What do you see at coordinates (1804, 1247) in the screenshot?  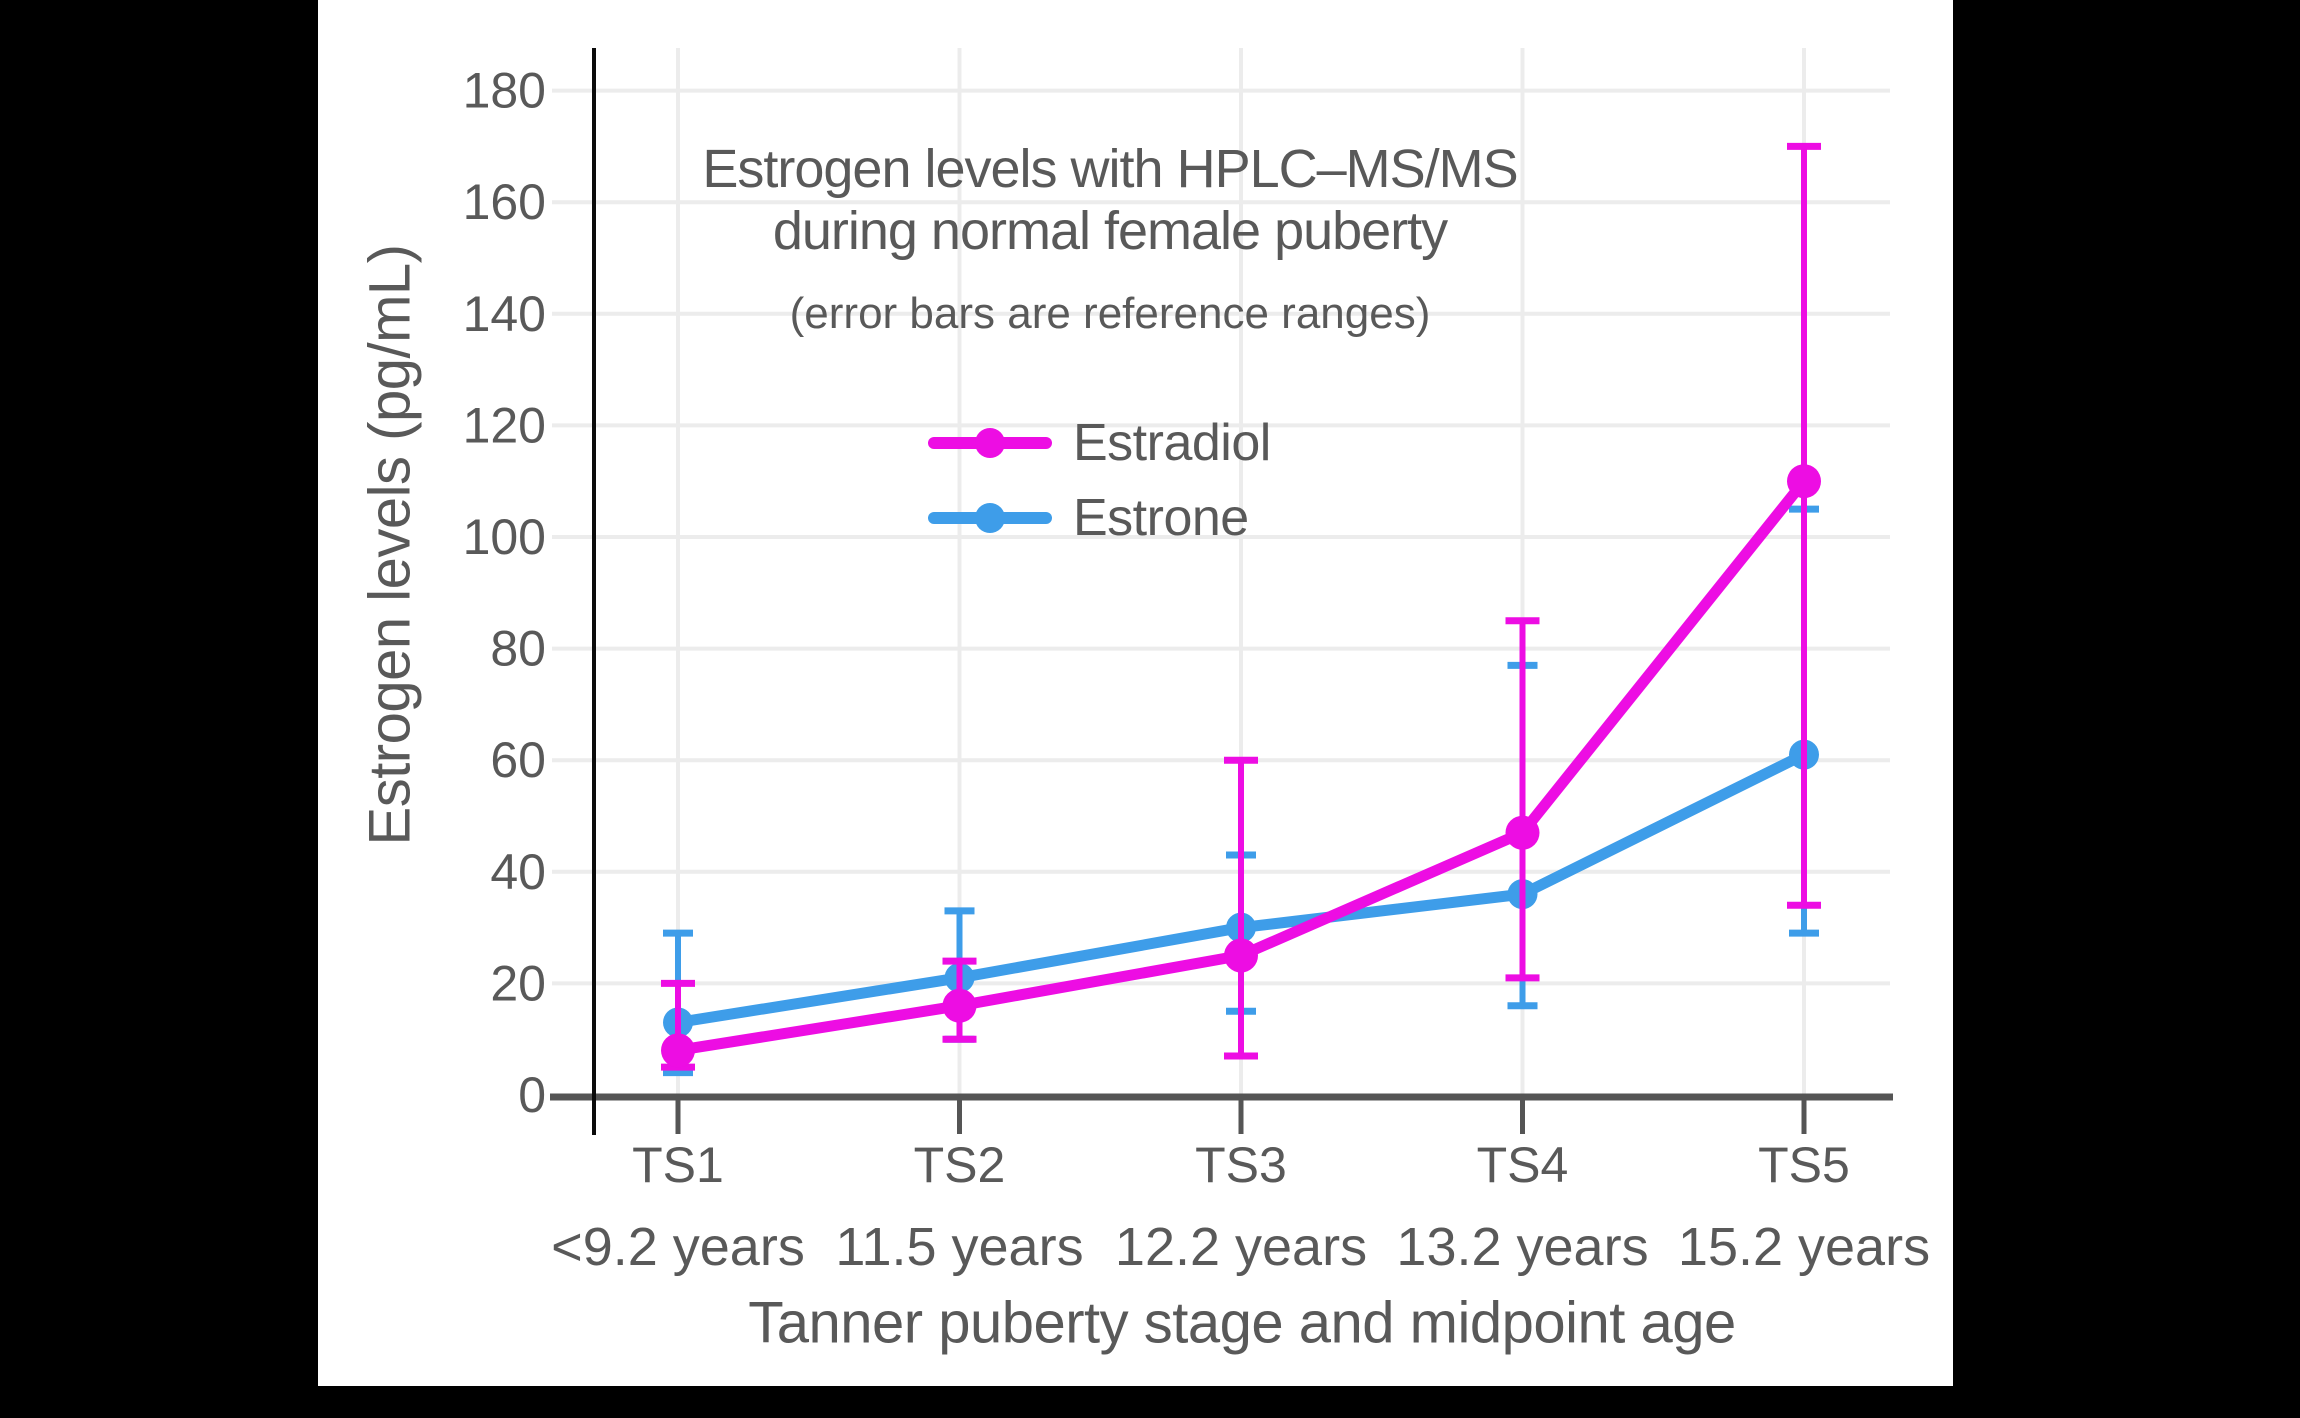 I see `x-age-label-TS5: 15.2 years` at bounding box center [1804, 1247].